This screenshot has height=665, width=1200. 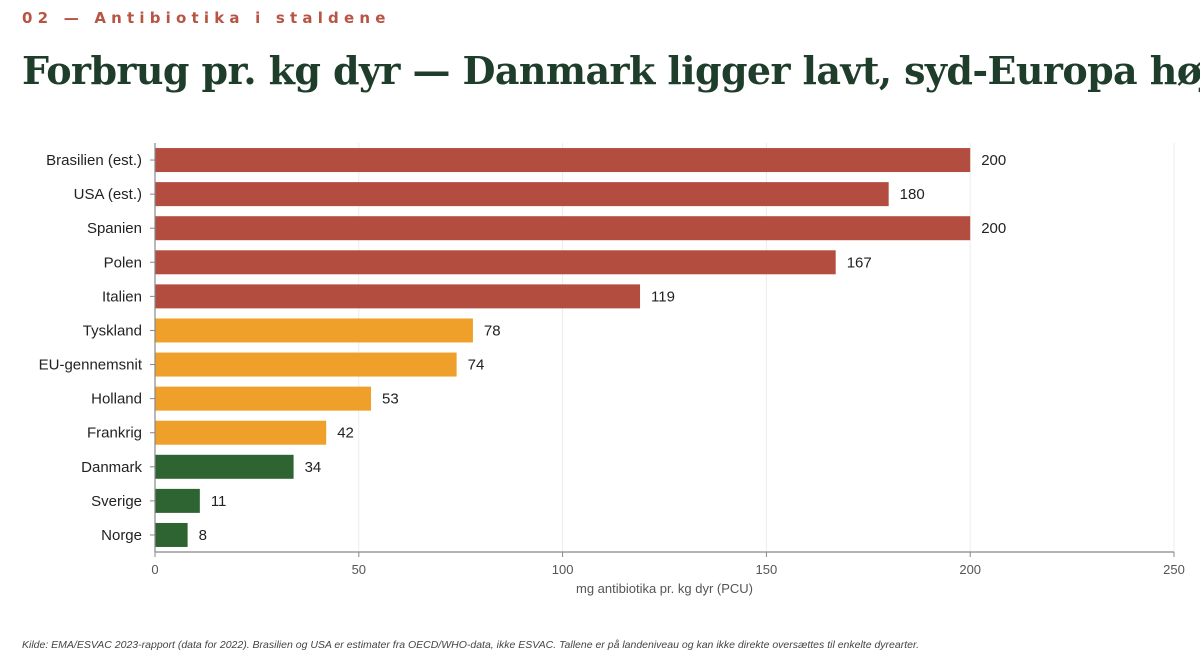 What do you see at coordinates (203, 535) in the screenshot?
I see `value-label: 8` at bounding box center [203, 535].